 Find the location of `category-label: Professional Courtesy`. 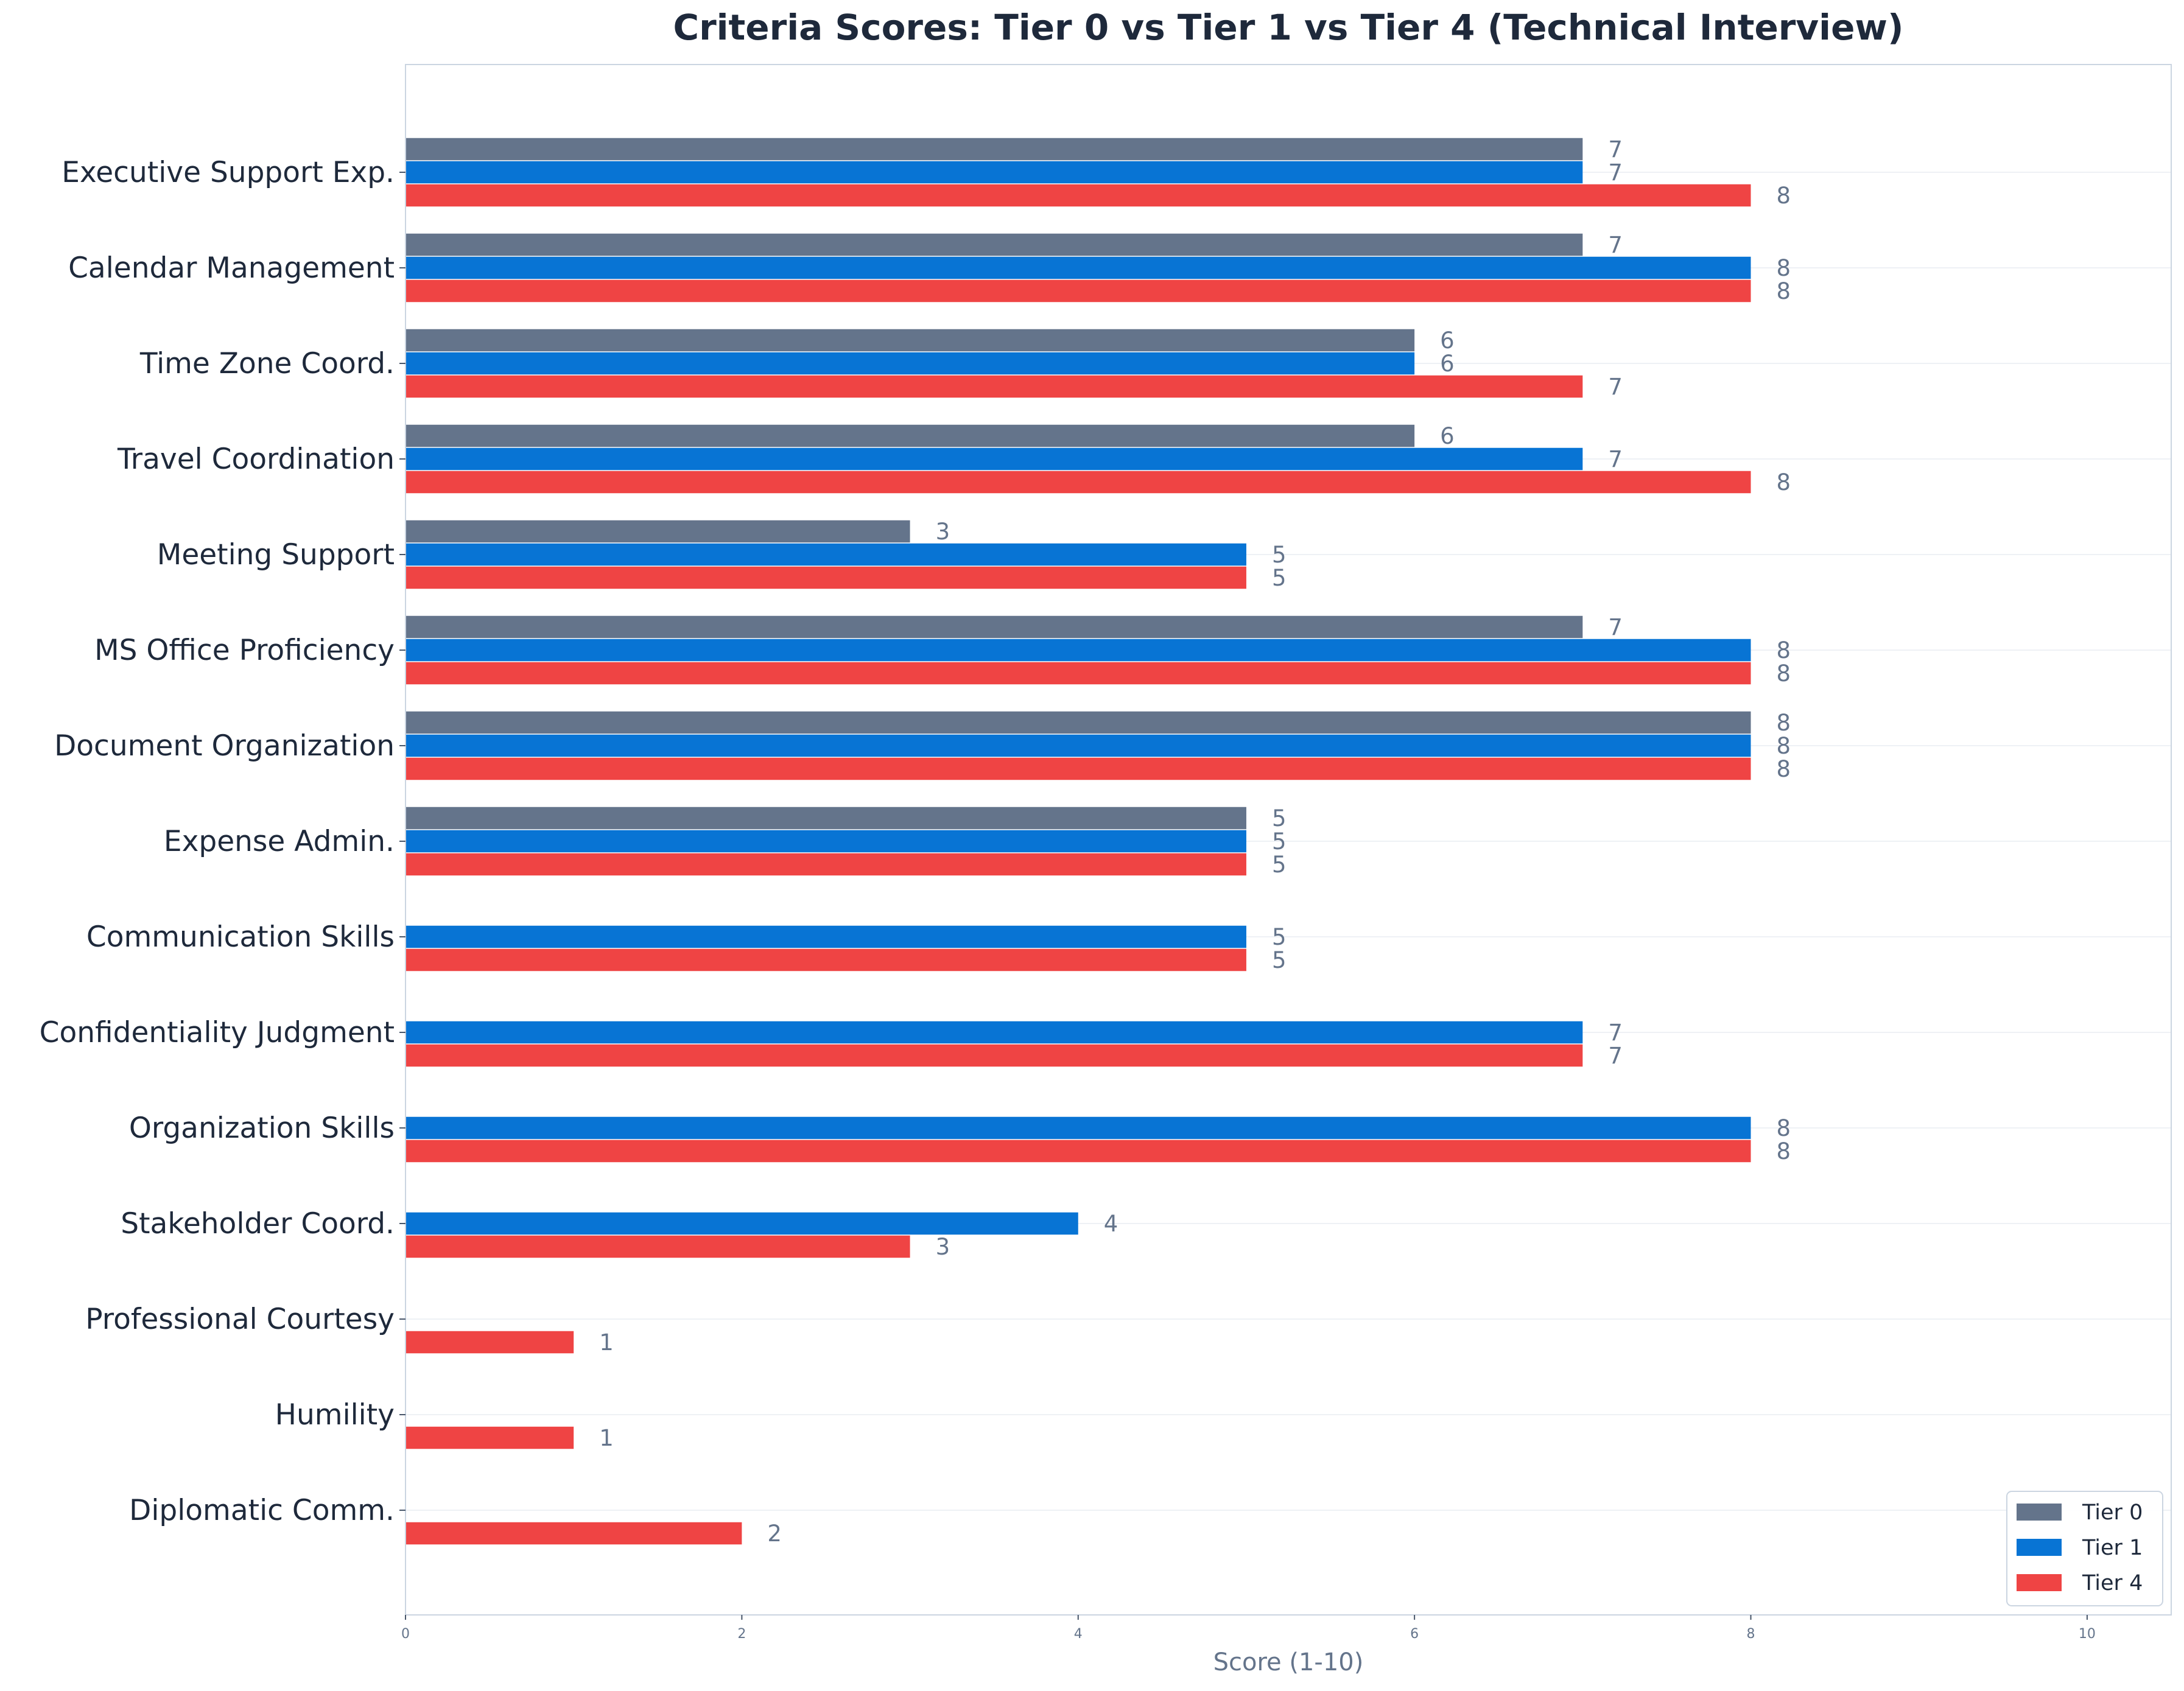

category-label: Professional Courtesy is located at coordinates (240, 1319).